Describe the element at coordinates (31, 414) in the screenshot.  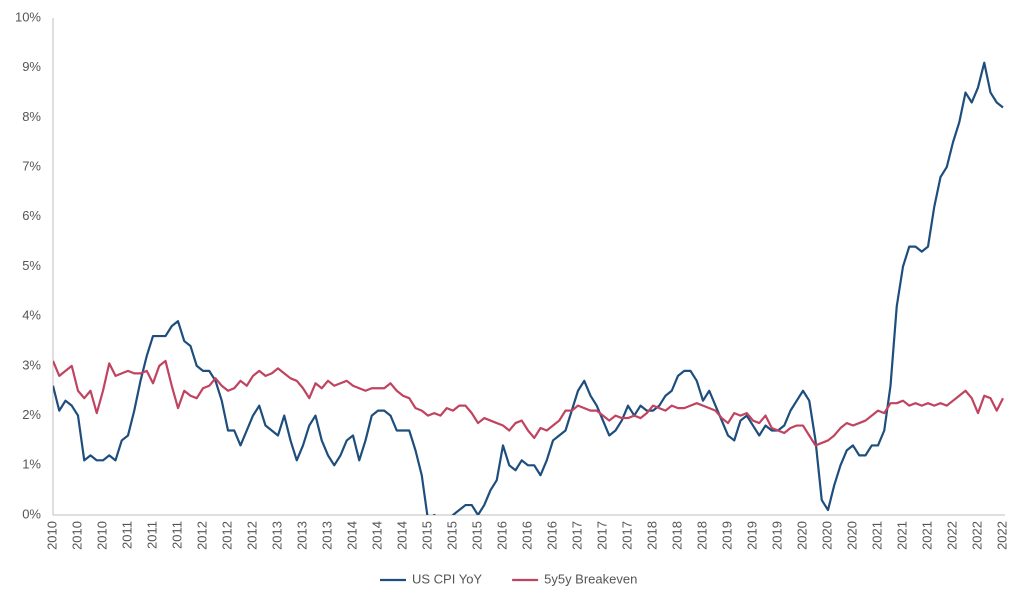
I see `y-tick-label: 2%` at that location.